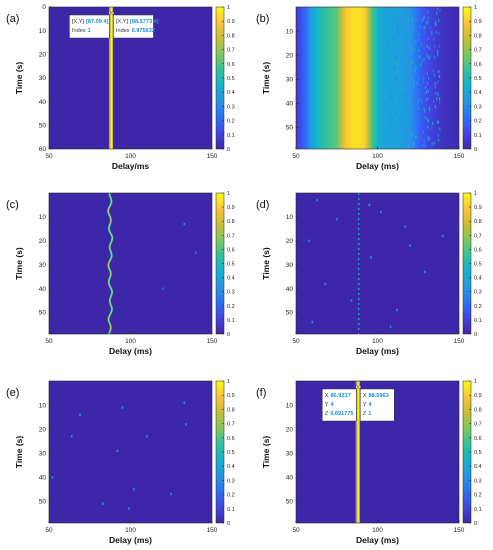  Describe the element at coordinates (478, 467) in the screenshot. I see `colorbar-tick-label: 0.4` at that location.